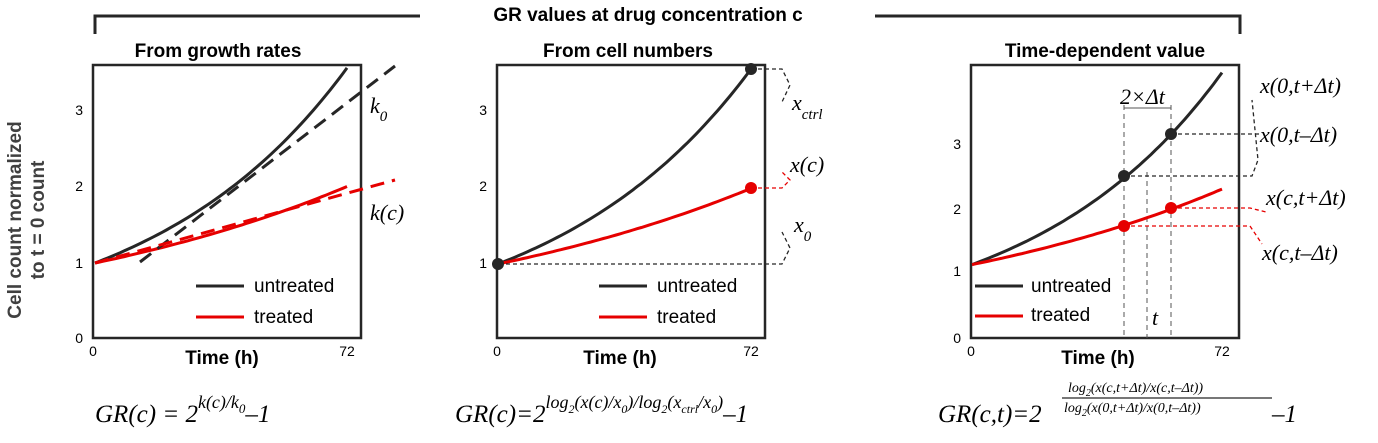  What do you see at coordinates (182, 410) in the screenshot?
I see `equation-gr: GR(c) = 2k(c)/k0–1` at bounding box center [182, 410].